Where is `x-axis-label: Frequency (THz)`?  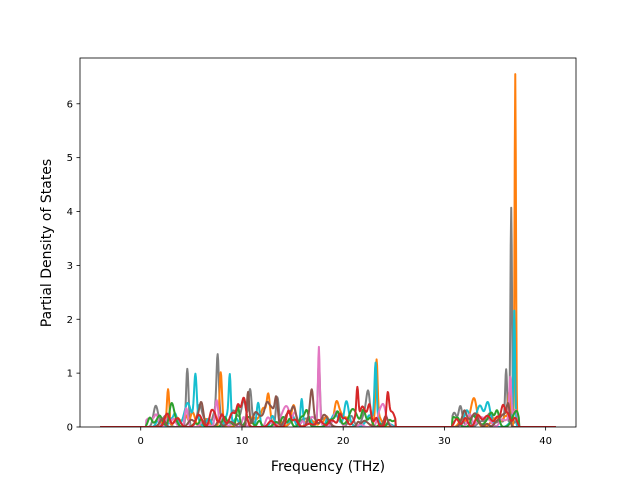
x-axis-label: Frequency (THz) is located at coordinates (328, 467).